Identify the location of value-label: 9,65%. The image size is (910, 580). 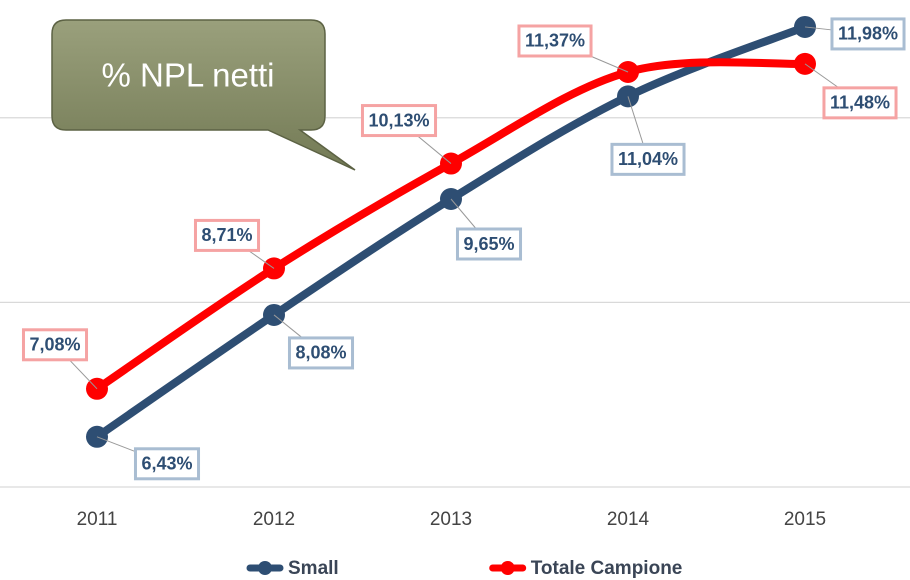
(488, 244).